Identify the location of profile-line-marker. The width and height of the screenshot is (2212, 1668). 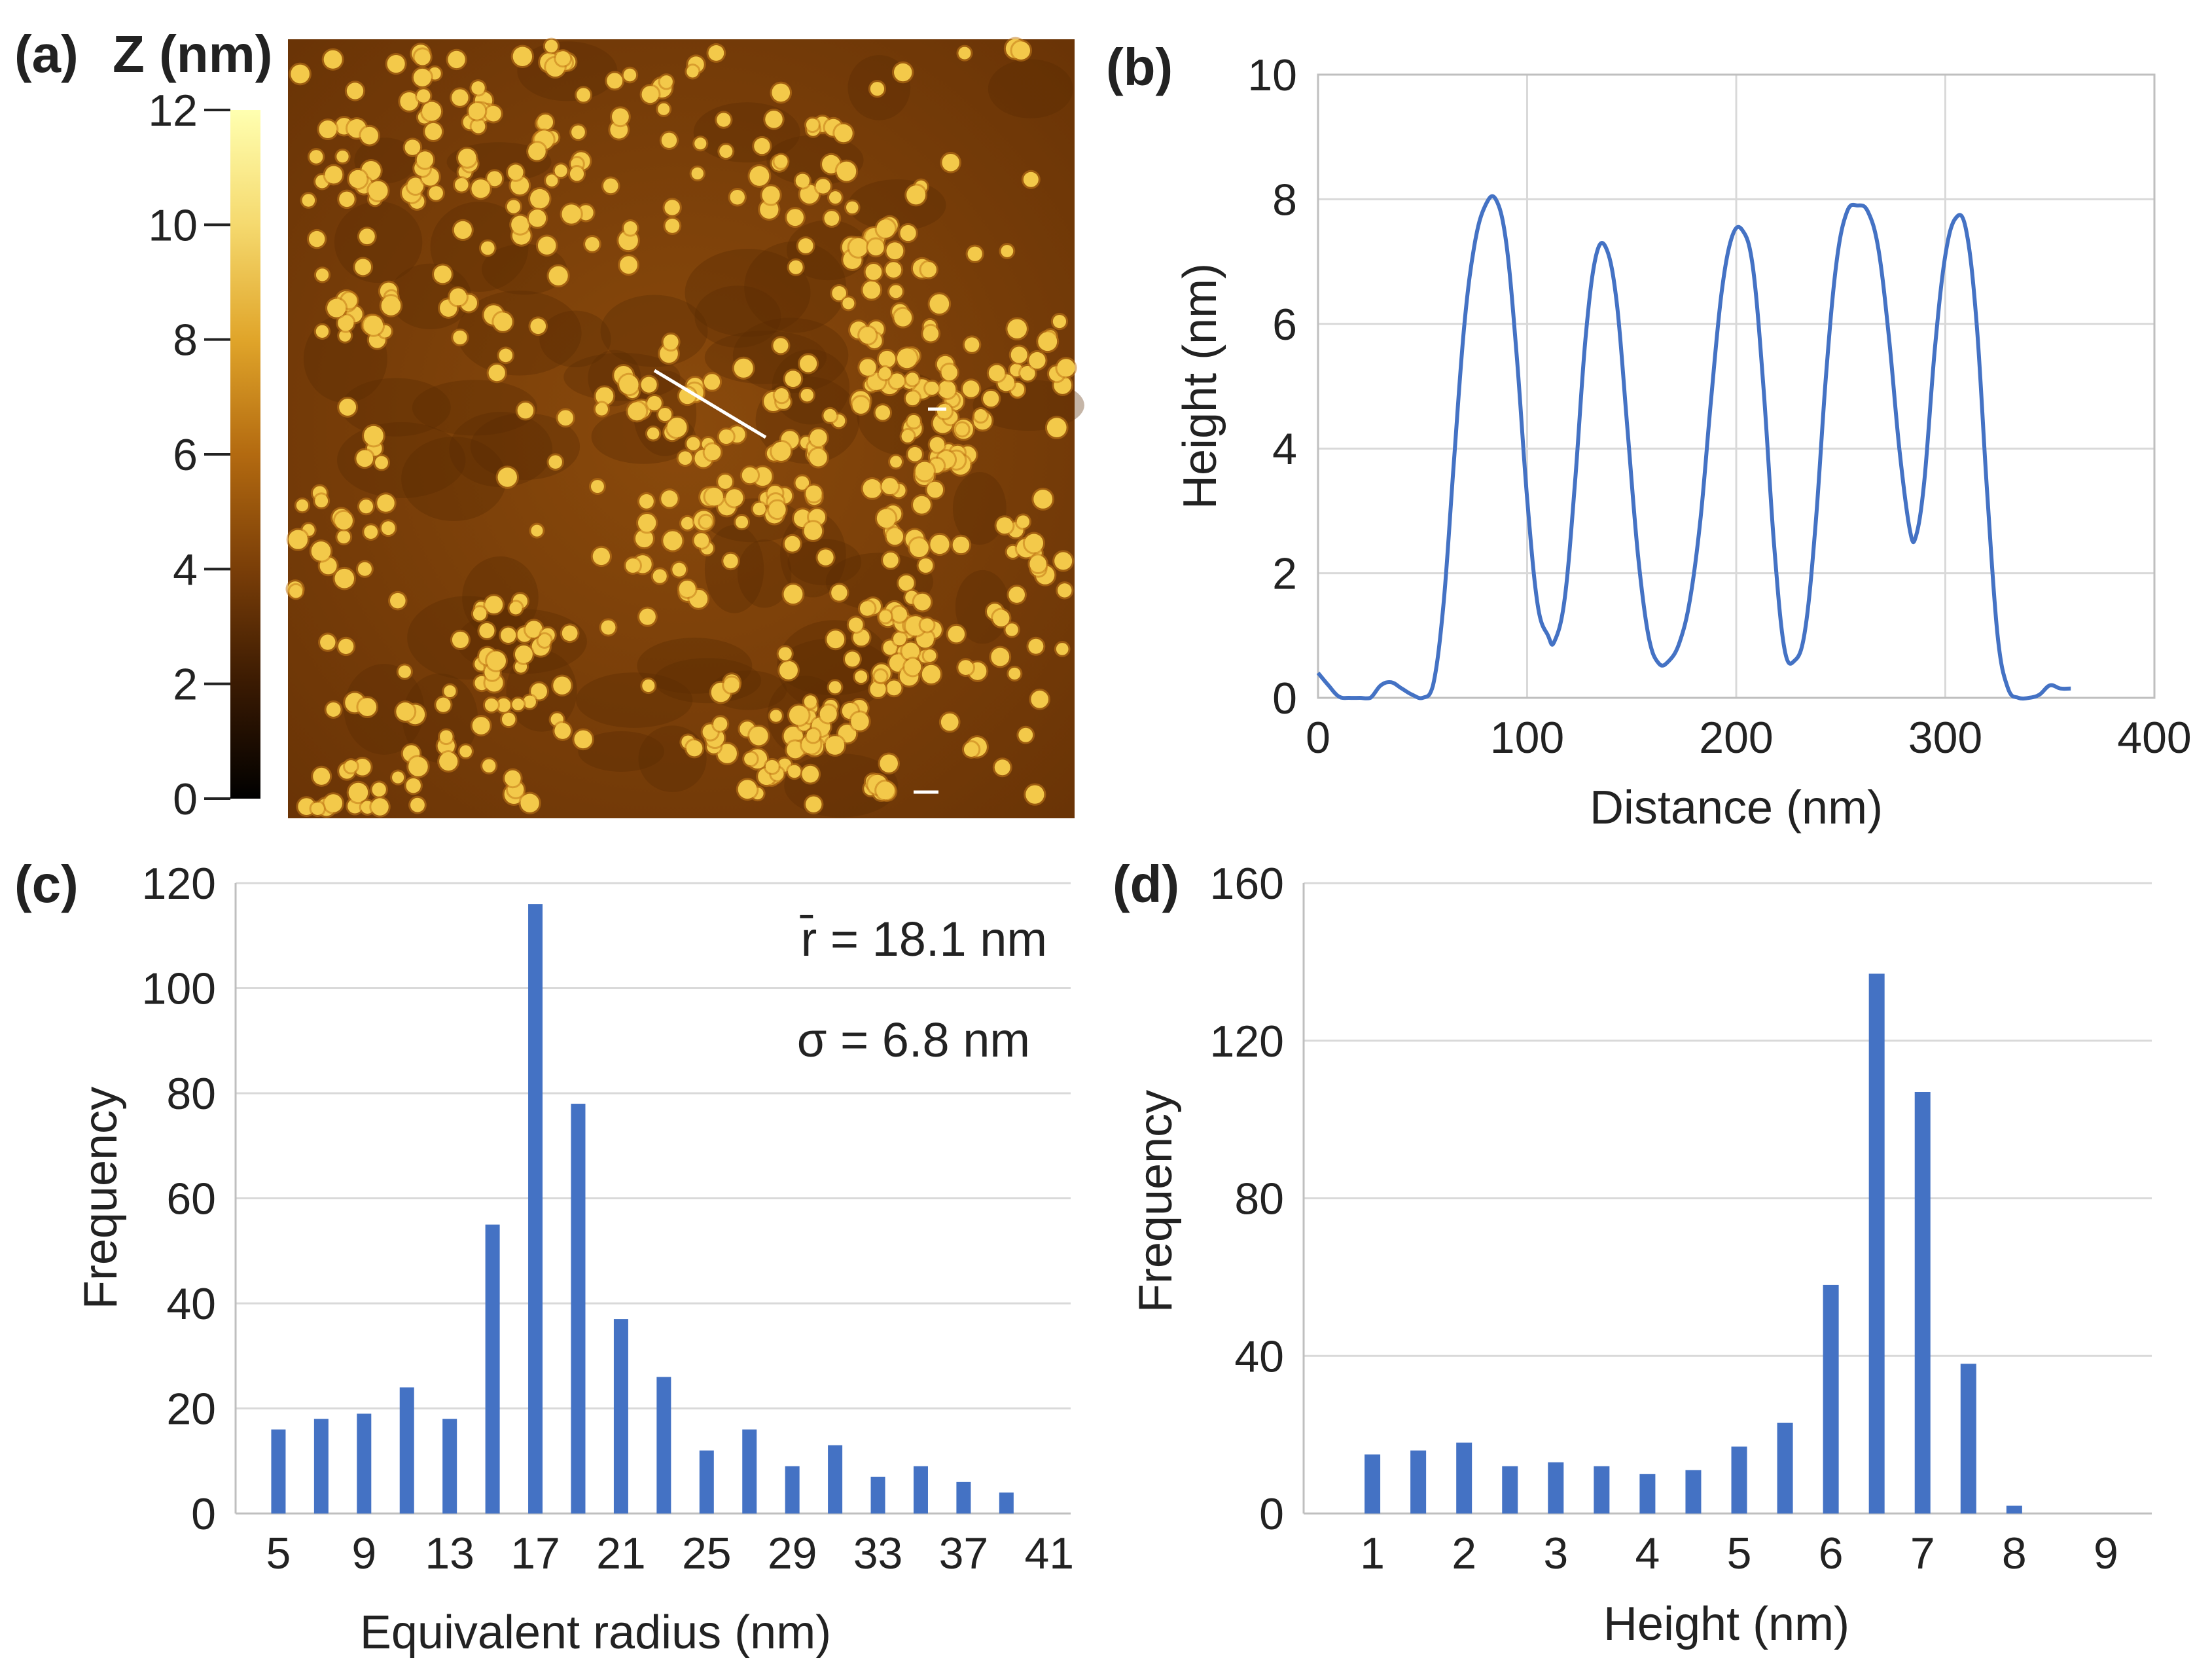
(710, 404).